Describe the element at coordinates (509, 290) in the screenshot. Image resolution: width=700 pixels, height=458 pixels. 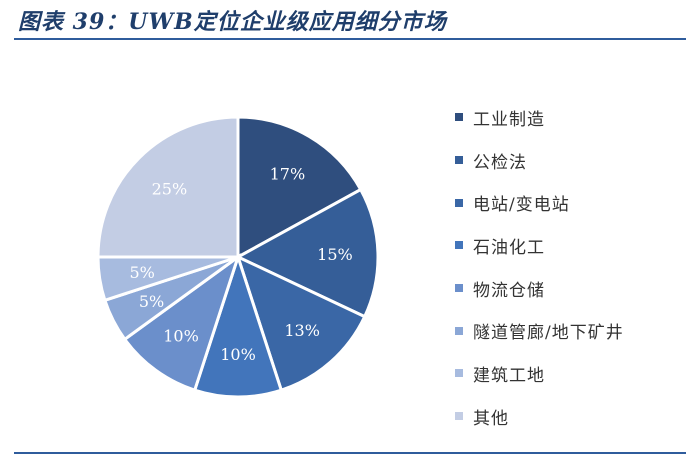
I see `legend-label-4: 物流仓储` at that location.